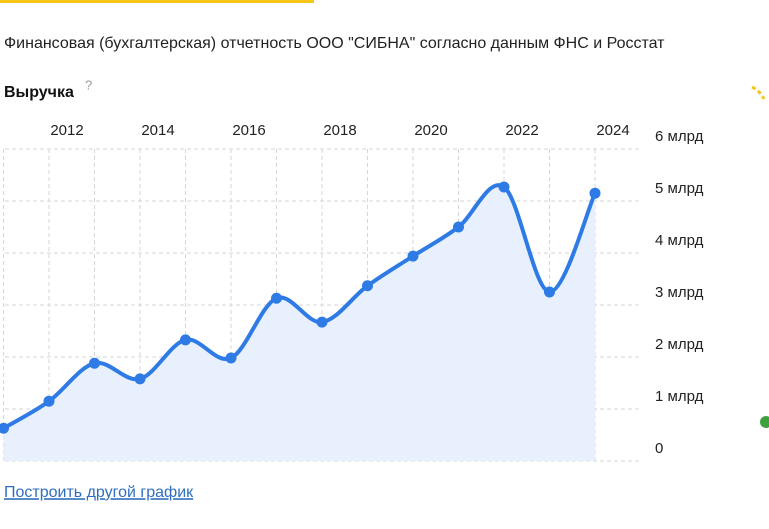 The image size is (769, 529). I want to click on y-tick-label: 0, so click(659, 448).